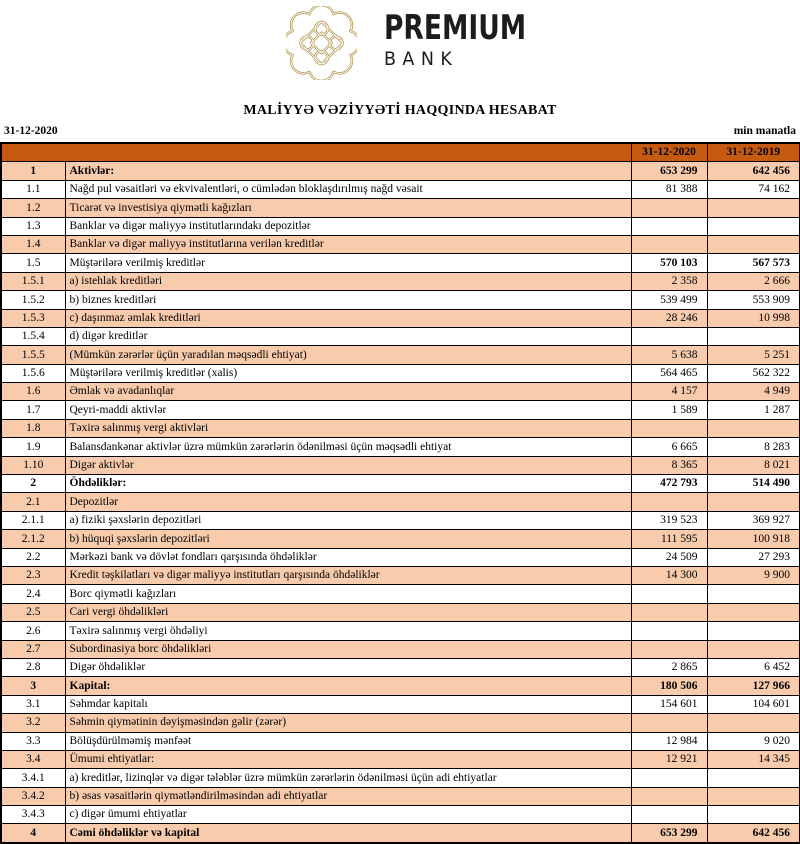  What do you see at coordinates (33, 539) in the screenshot?
I see `row-number-cell: 2.1.2` at bounding box center [33, 539].